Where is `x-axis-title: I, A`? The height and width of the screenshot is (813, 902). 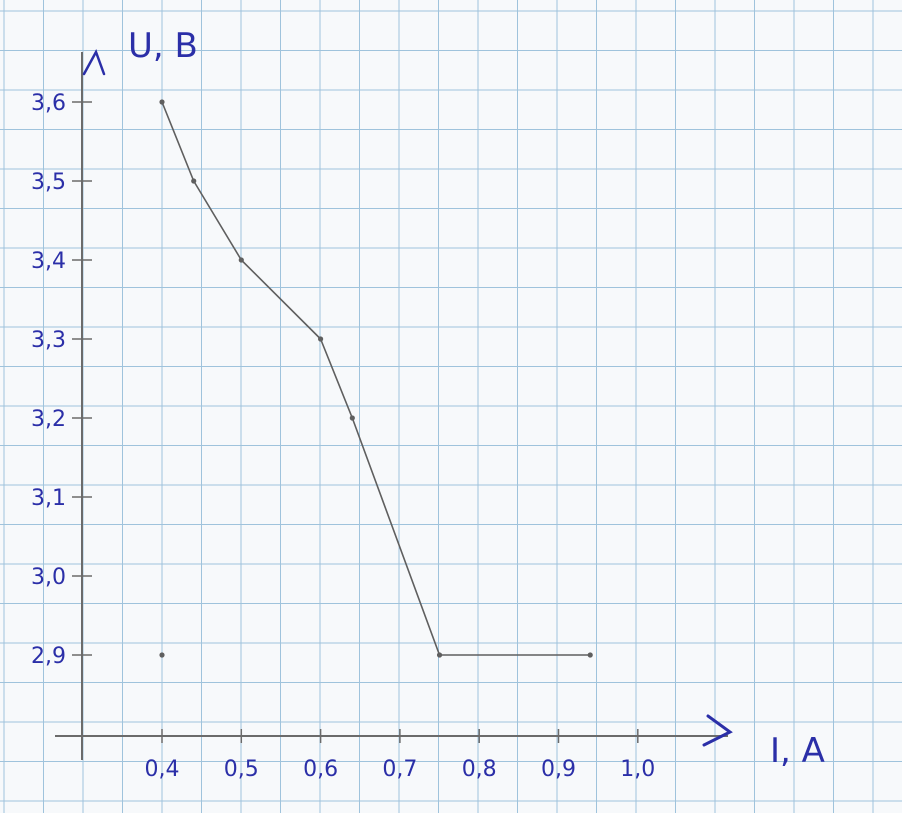
x-axis-title: I, A is located at coordinates (797, 751).